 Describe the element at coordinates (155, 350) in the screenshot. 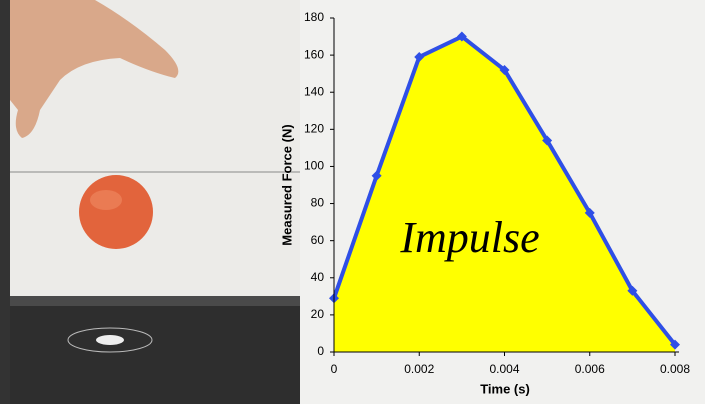

I see `force-plate` at that location.